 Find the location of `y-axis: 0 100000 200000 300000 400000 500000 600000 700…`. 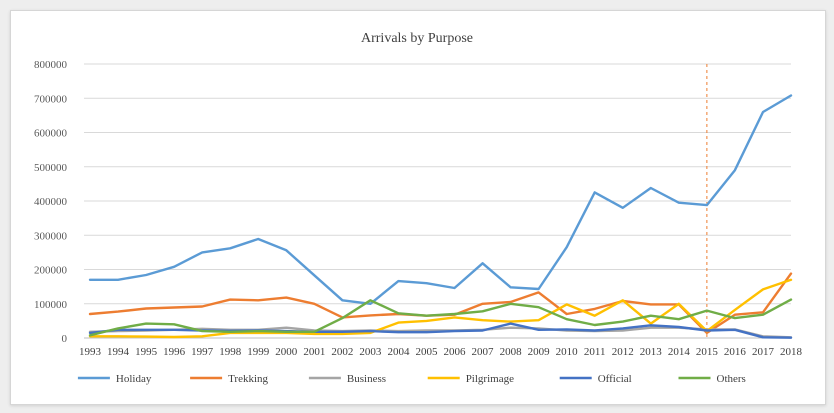

y-axis: 0 100000 200000 300000 400000 500000 600000 700… is located at coordinates (51, 202).